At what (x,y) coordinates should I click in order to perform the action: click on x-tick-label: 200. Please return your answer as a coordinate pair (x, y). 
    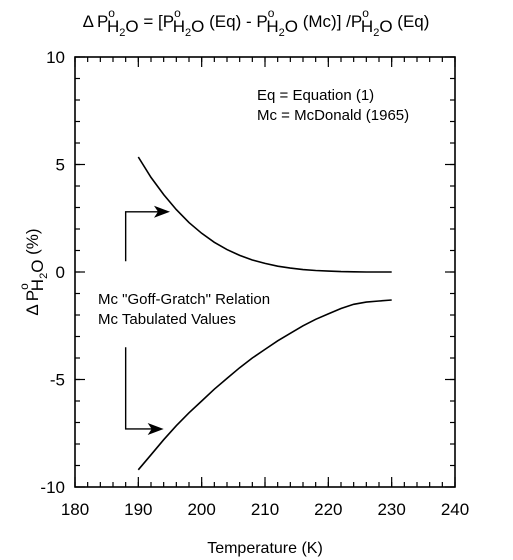
    Looking at the image, I should click on (201, 509).